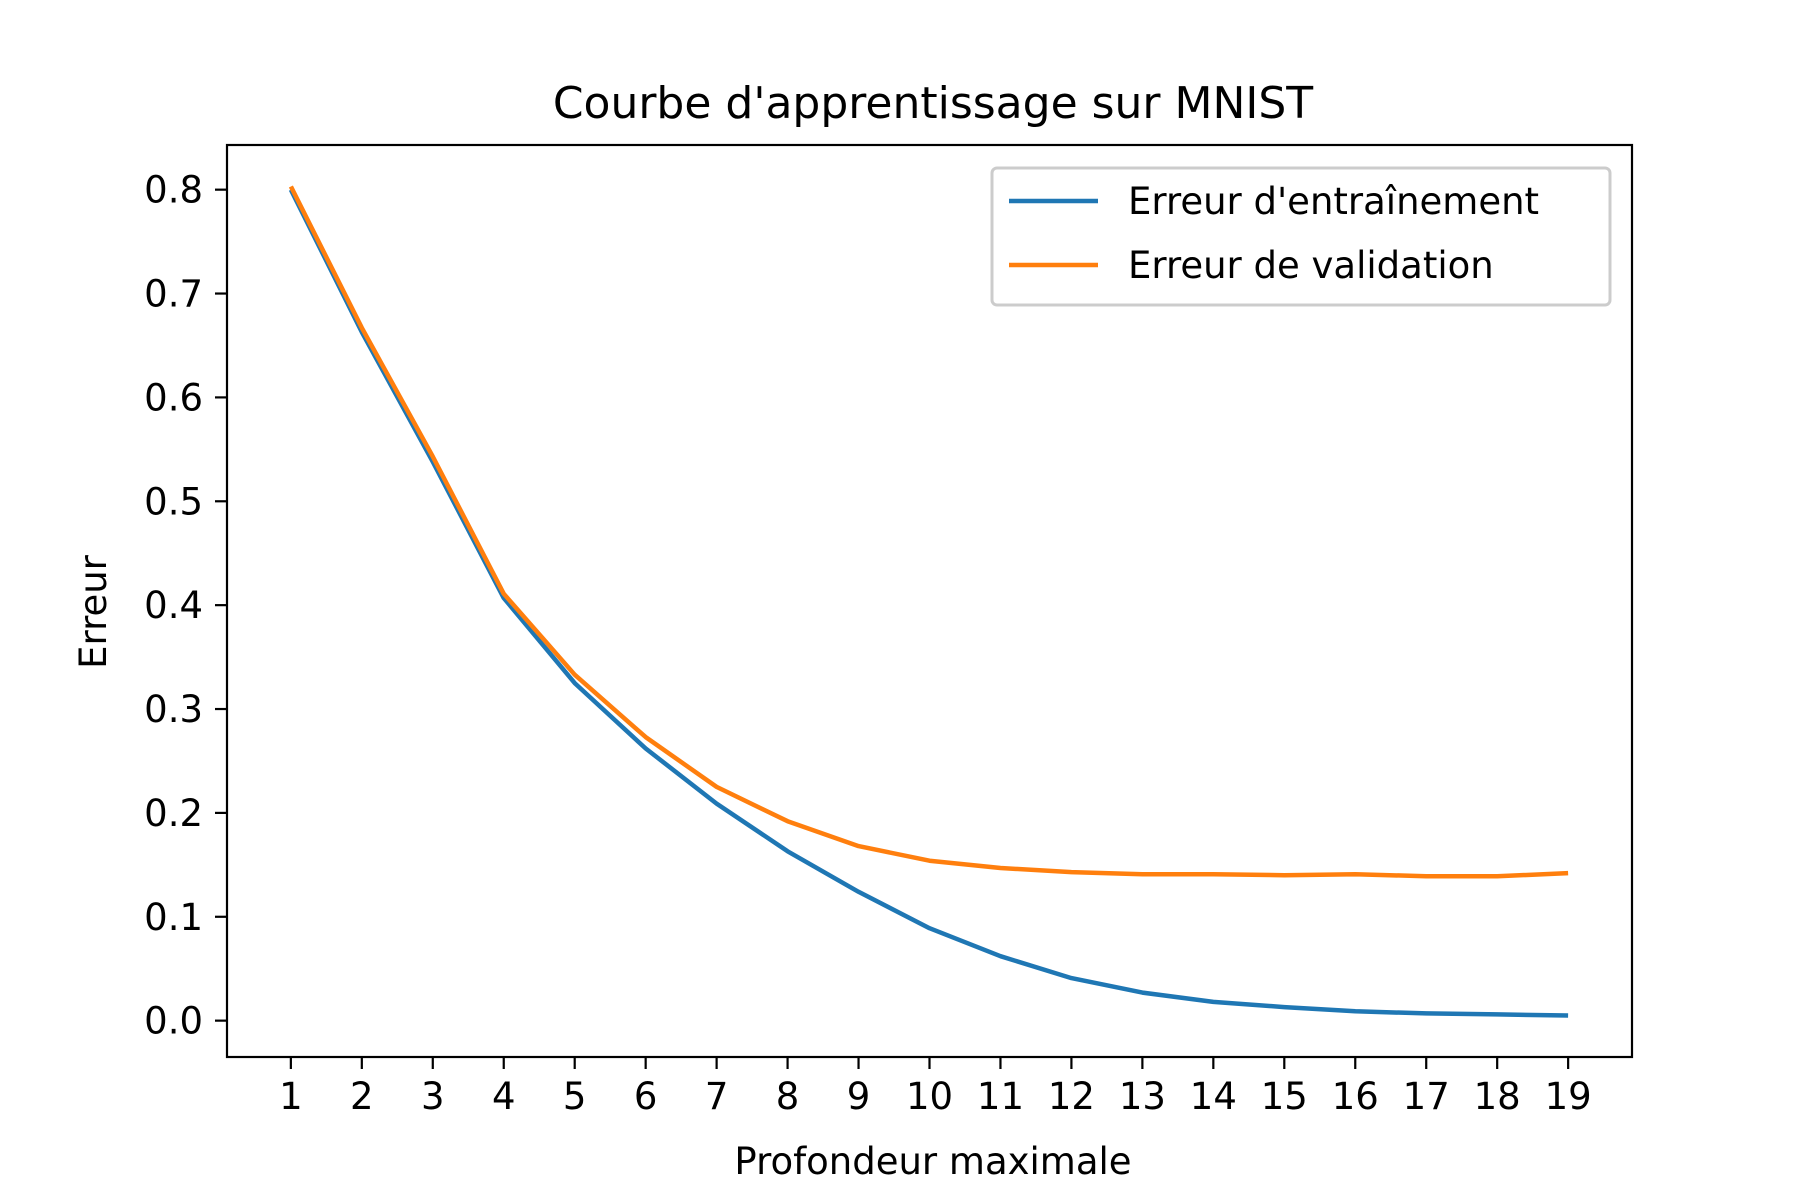  Describe the element at coordinates (173, 709) in the screenshot. I see `y-tick-label: 0.3` at that location.